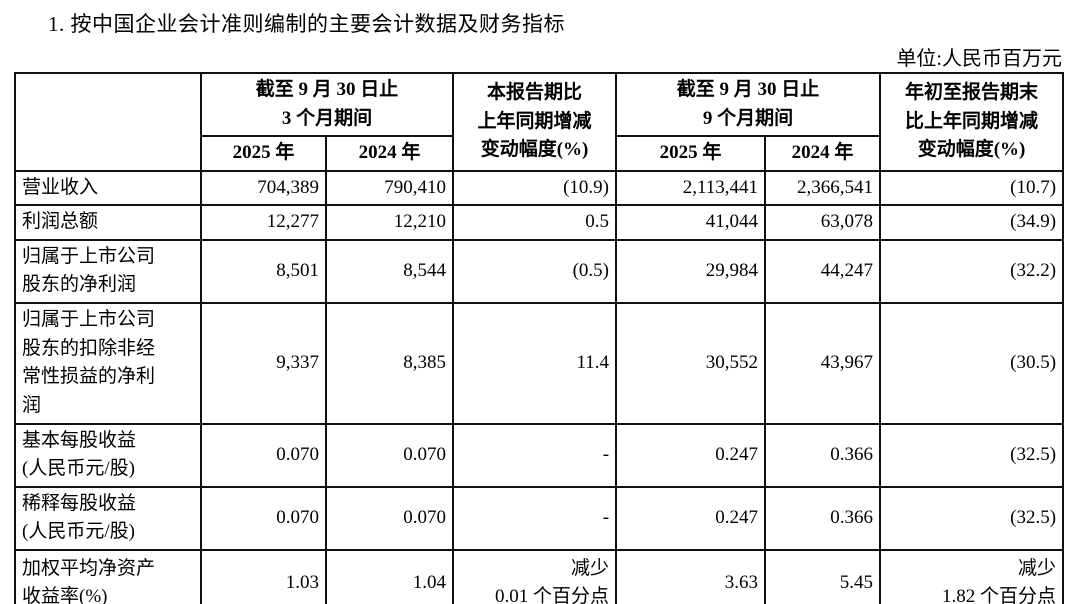  I want to click on row-label: 归属于上市公司 股东的扣除非经 常性损益的净利 润, so click(108, 363).